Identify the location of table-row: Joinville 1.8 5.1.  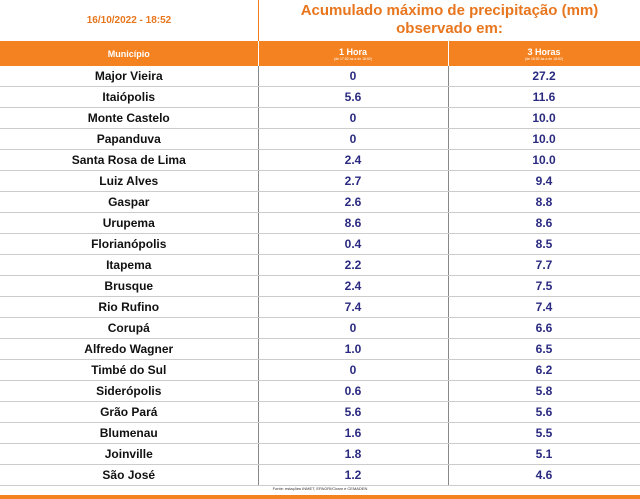
(320, 454).